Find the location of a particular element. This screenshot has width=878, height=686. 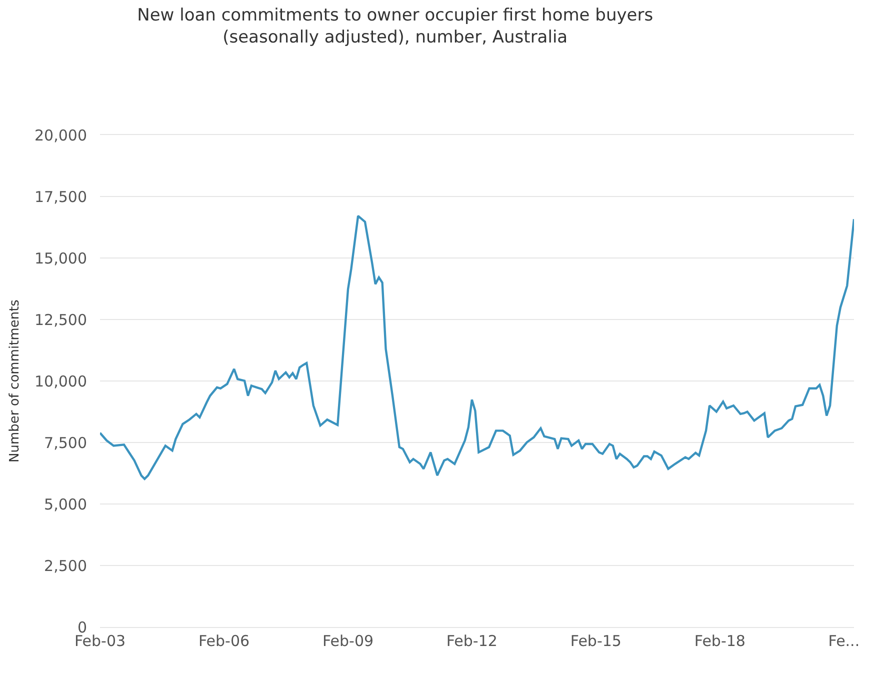

y-tick-label: 10,000 is located at coordinates (60, 381).